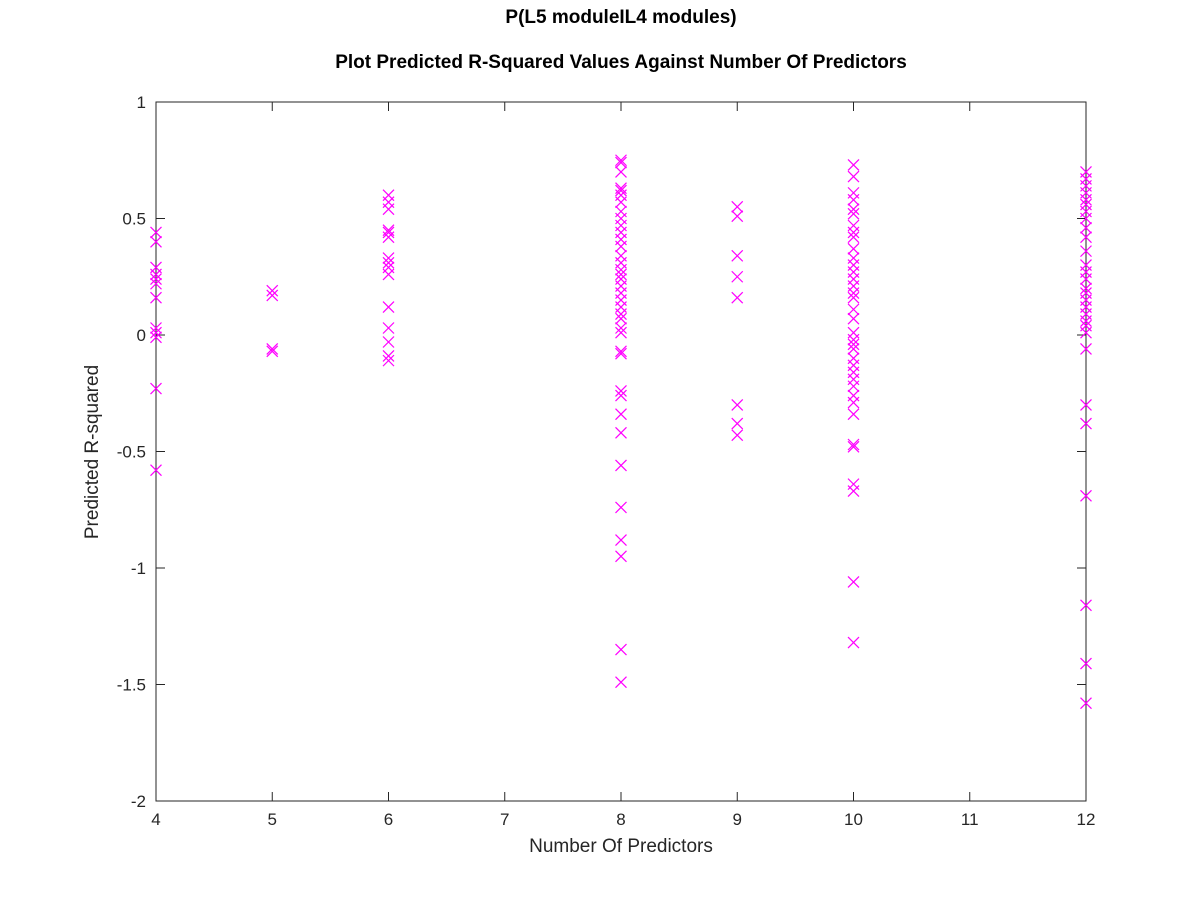 Image resolution: width=1200 pixels, height=900 pixels. What do you see at coordinates (138, 568) in the screenshot?
I see `y-tick-label: -1` at bounding box center [138, 568].